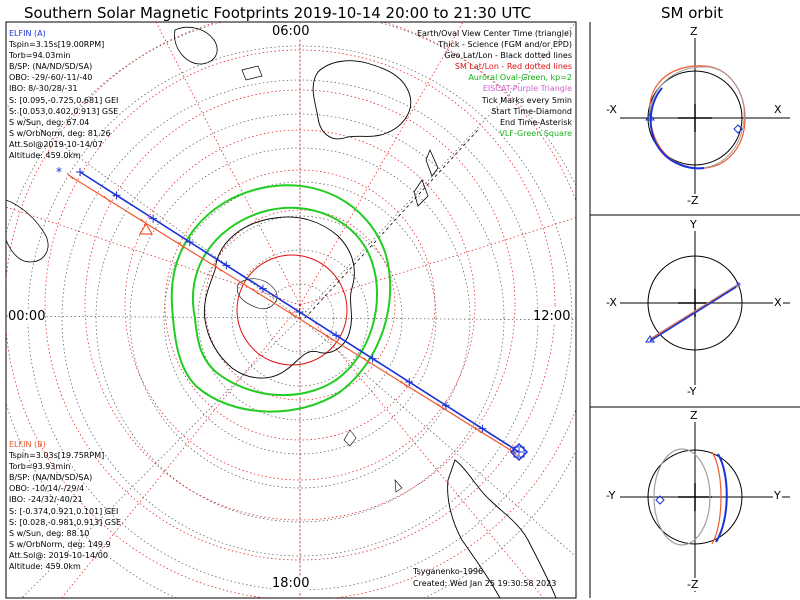 The height and width of the screenshot is (600, 800). I want to click on created-timestamp: Created: Wed Jan 25 19:30:58 2023, so click(485, 583).